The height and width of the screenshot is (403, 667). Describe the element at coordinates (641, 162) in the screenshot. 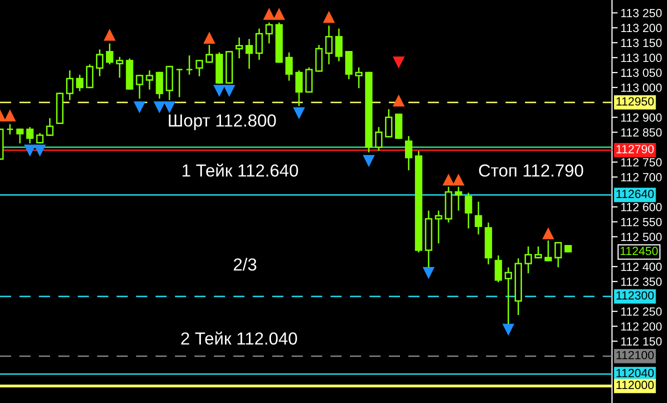

I see `y-tick-label: 112 750` at that location.